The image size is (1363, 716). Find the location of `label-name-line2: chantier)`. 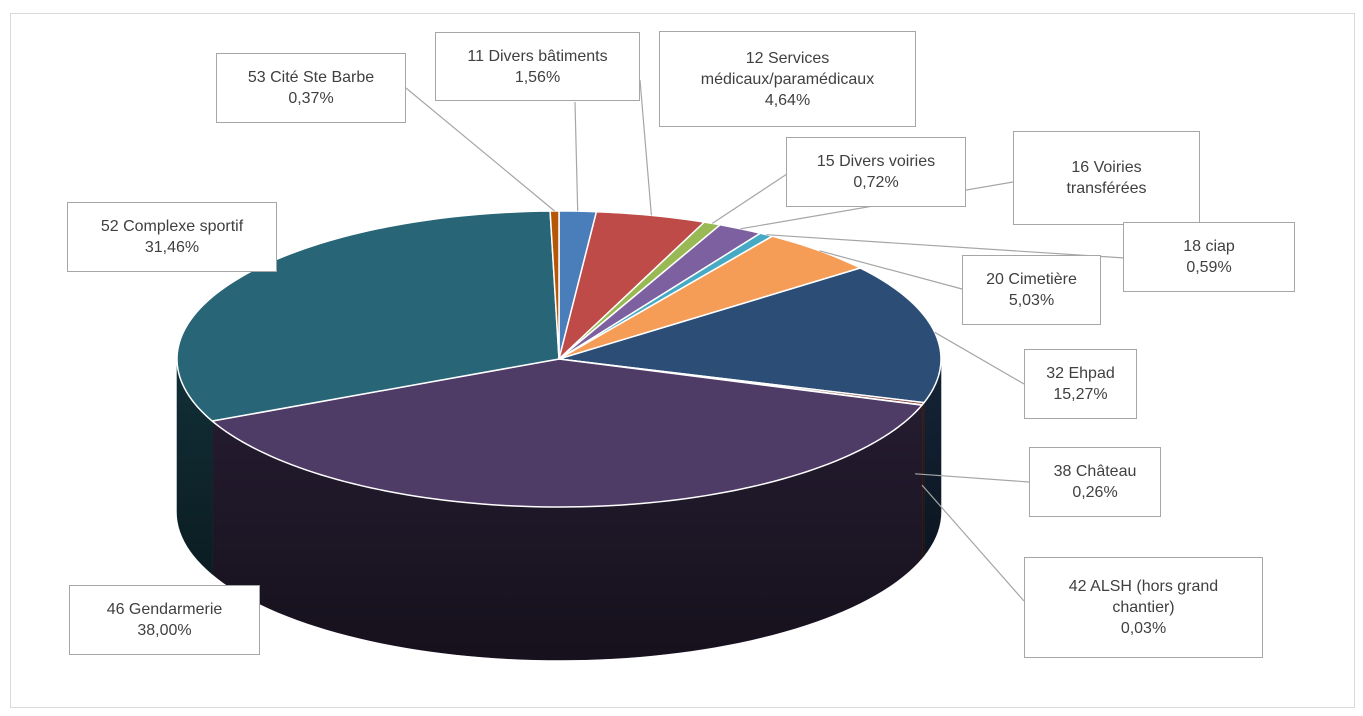

label-name-line2: chantier) is located at coordinates (1143, 607).